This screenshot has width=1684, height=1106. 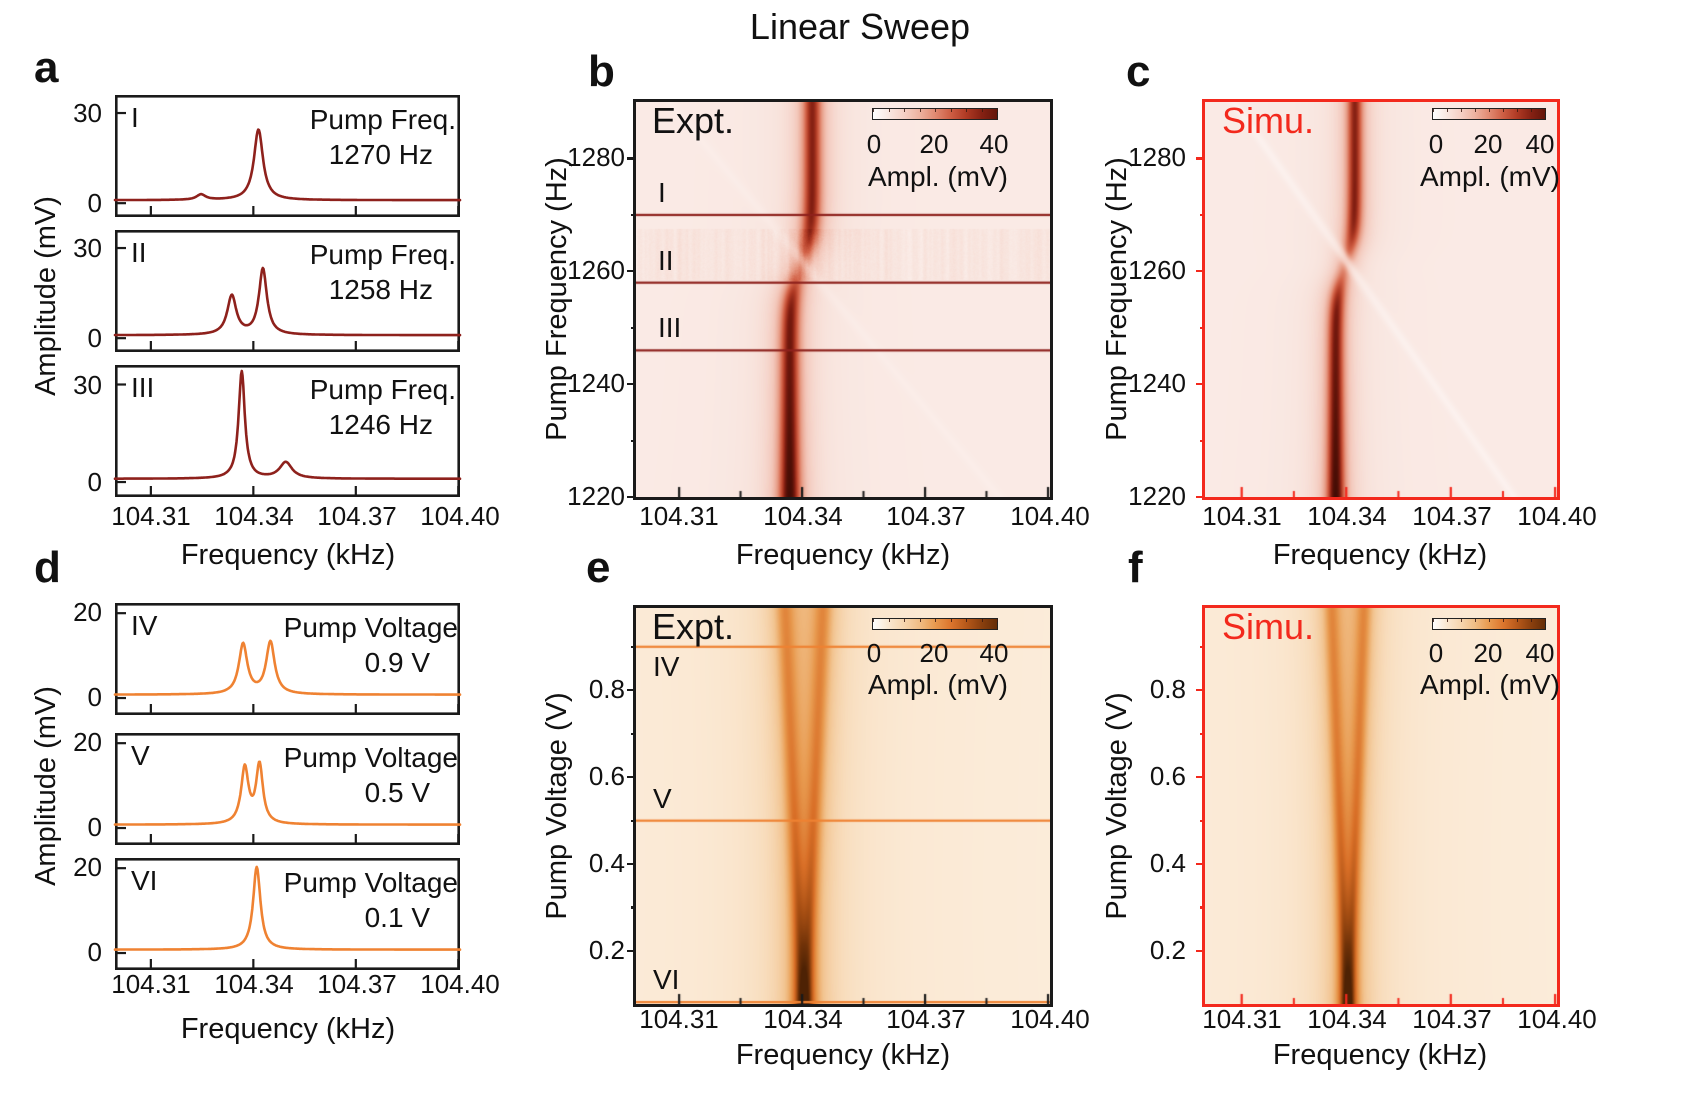 I want to click on b-colorbar-tick-40: 40, so click(x=994, y=144).